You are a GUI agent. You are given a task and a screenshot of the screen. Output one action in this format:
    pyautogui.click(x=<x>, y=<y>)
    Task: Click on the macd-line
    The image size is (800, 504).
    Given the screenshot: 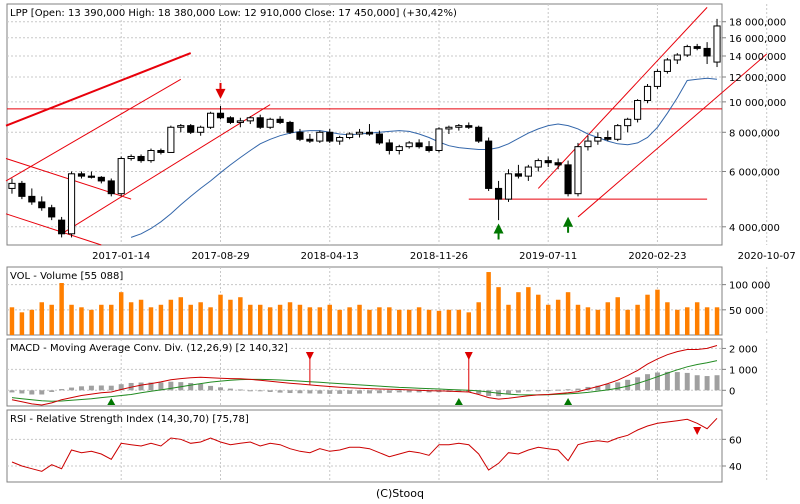 What is the action you would take?
    pyautogui.click(x=364, y=375)
    